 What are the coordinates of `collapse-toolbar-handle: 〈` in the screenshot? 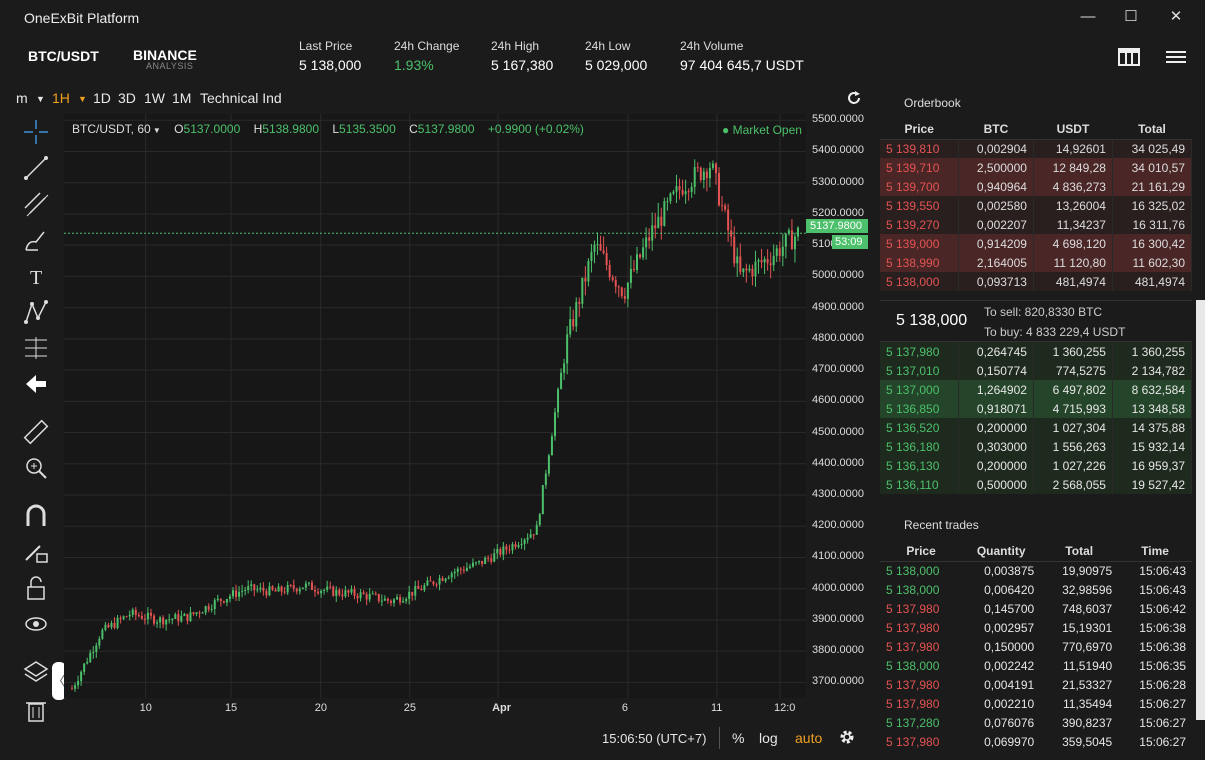 It's located at (59, 681).